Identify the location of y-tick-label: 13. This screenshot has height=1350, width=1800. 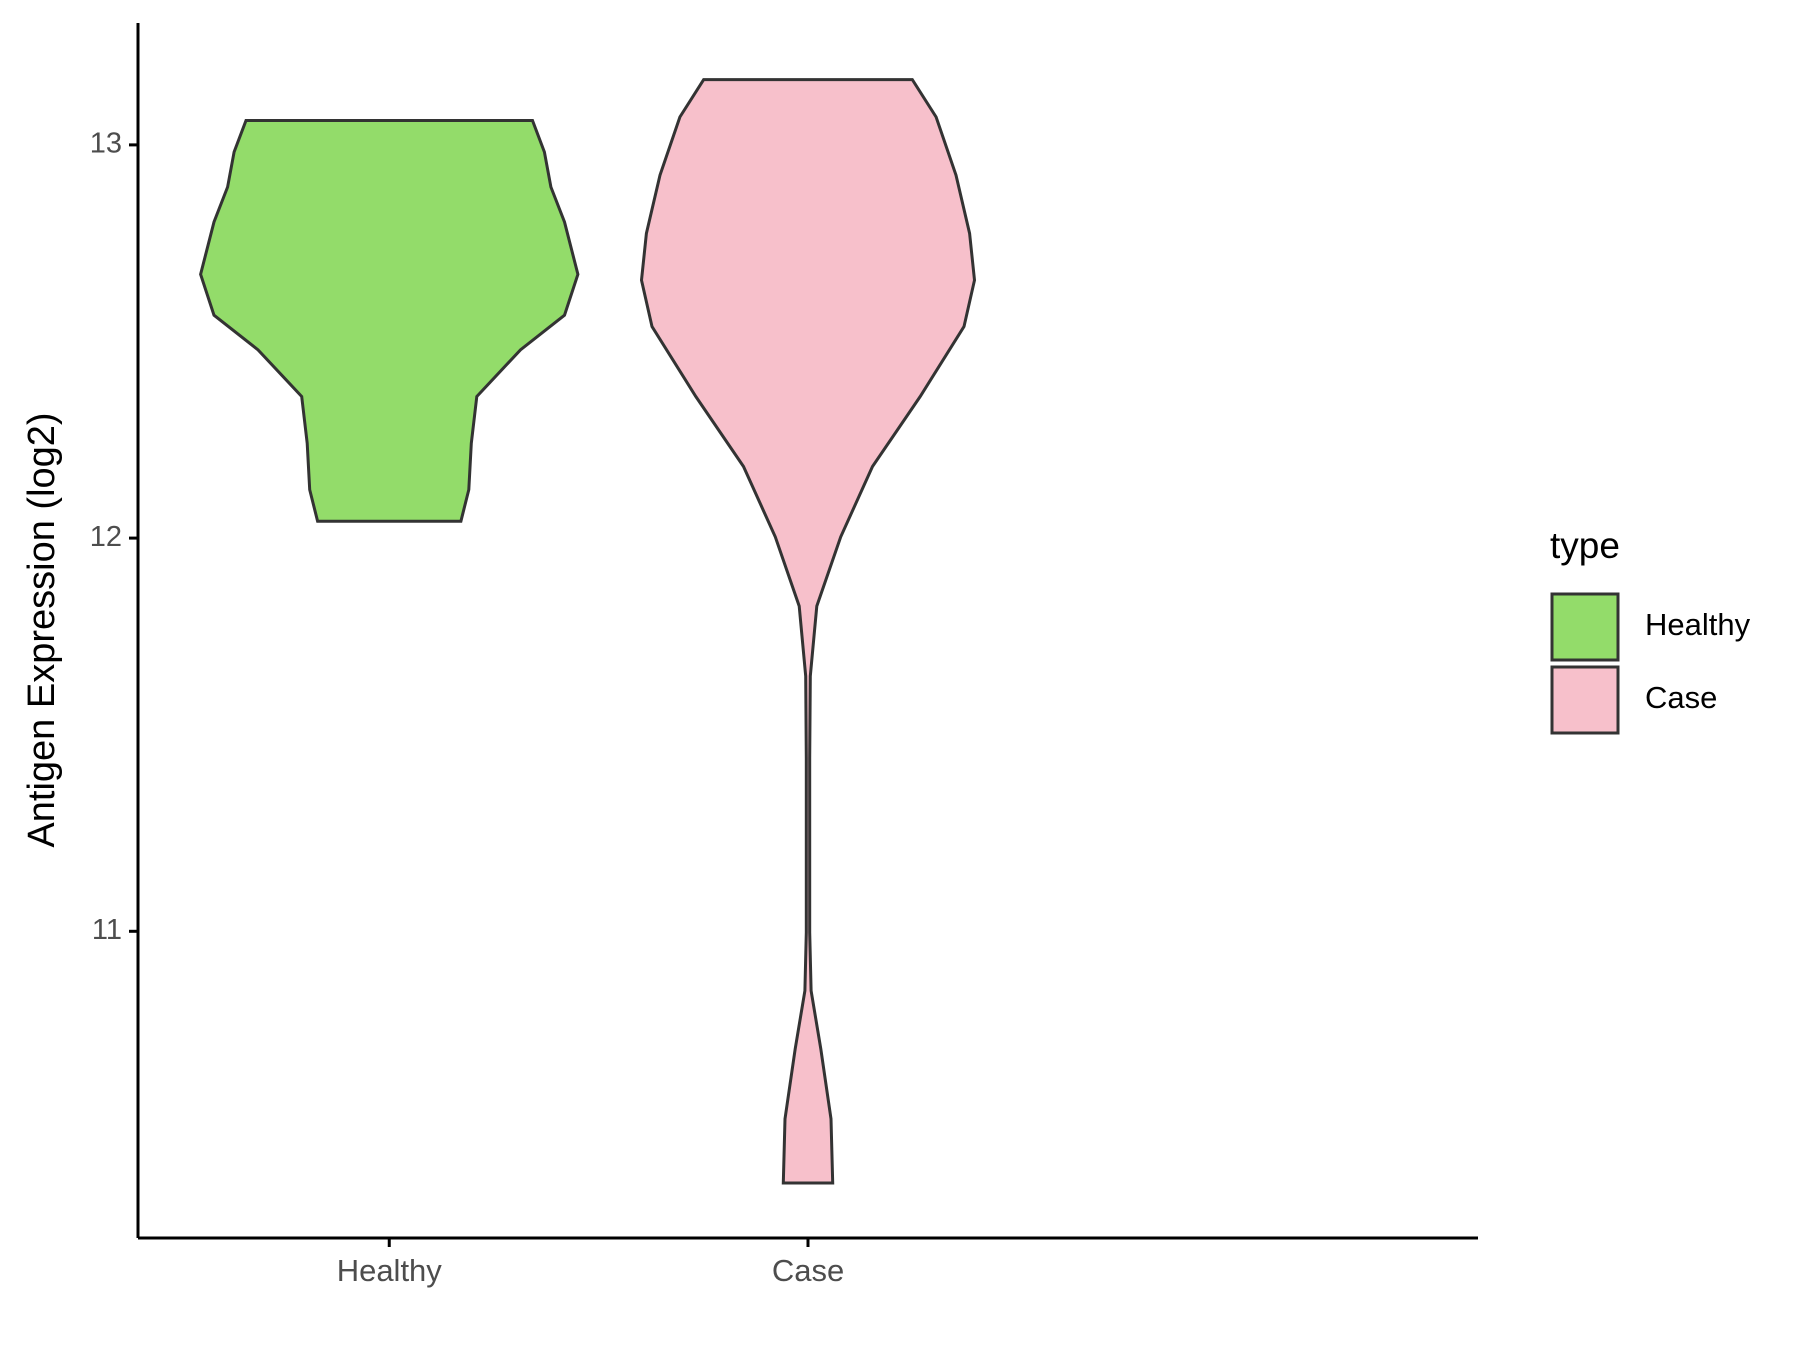
(106, 144).